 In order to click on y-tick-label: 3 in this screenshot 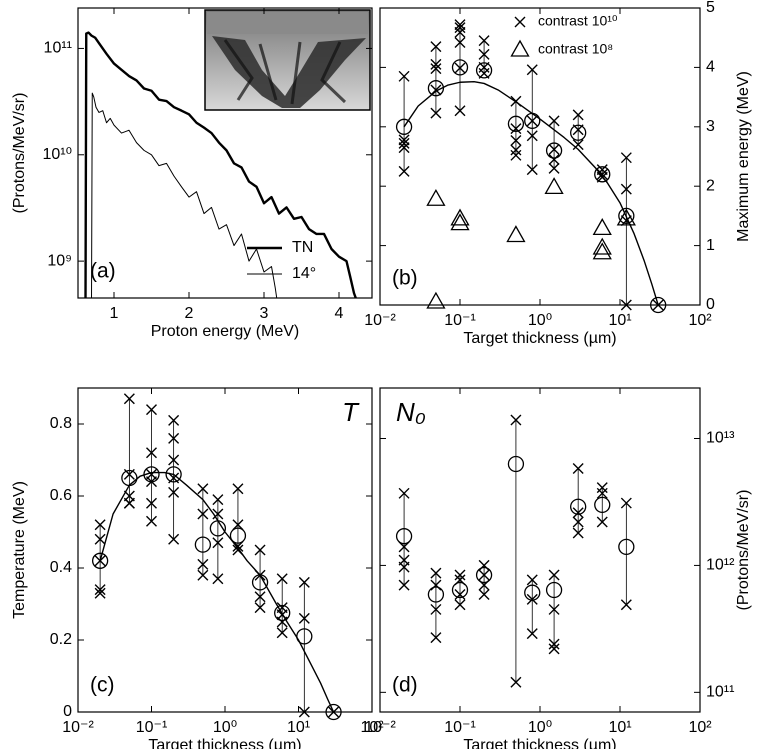, I will do `click(710, 126)`.